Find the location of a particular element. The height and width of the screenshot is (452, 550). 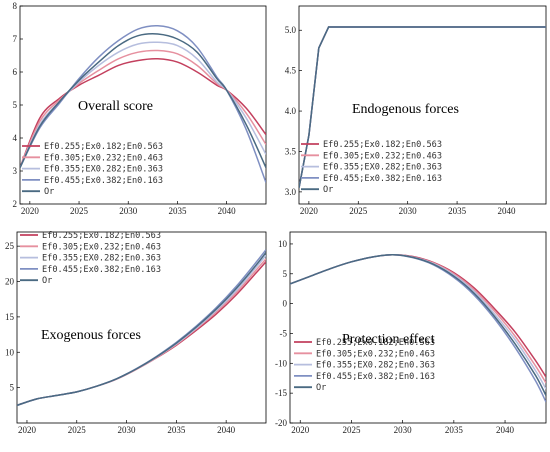

y-tick-label: 6 is located at coordinates (15, 72).